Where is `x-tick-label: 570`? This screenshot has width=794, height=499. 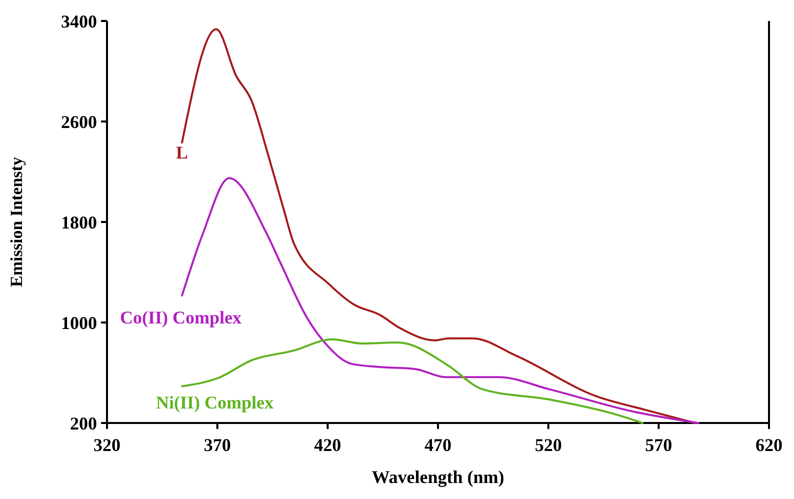
x-tick-label: 570 is located at coordinates (658, 445).